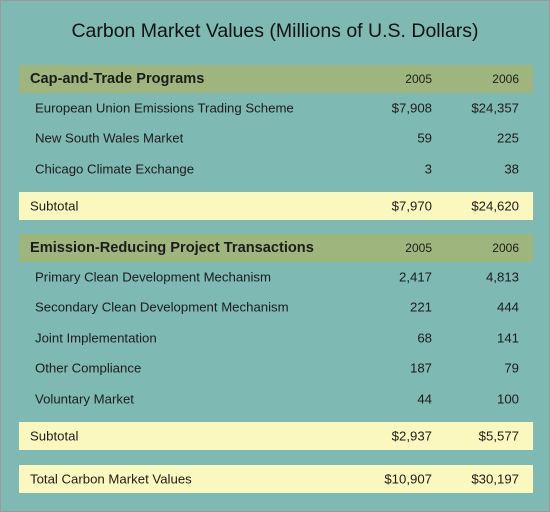 This screenshot has height=512, width=550. What do you see at coordinates (162, 307) in the screenshot?
I see `row-label: Secondary Clean Development Mechanism` at bounding box center [162, 307].